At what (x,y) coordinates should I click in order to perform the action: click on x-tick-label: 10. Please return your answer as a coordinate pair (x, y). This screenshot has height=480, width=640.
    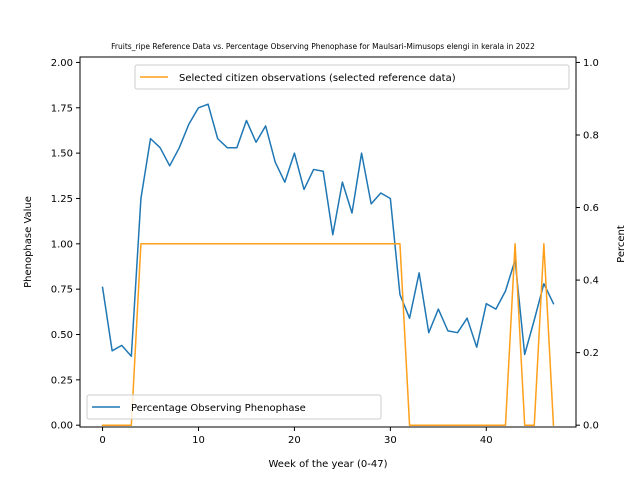
    Looking at the image, I should click on (198, 440).